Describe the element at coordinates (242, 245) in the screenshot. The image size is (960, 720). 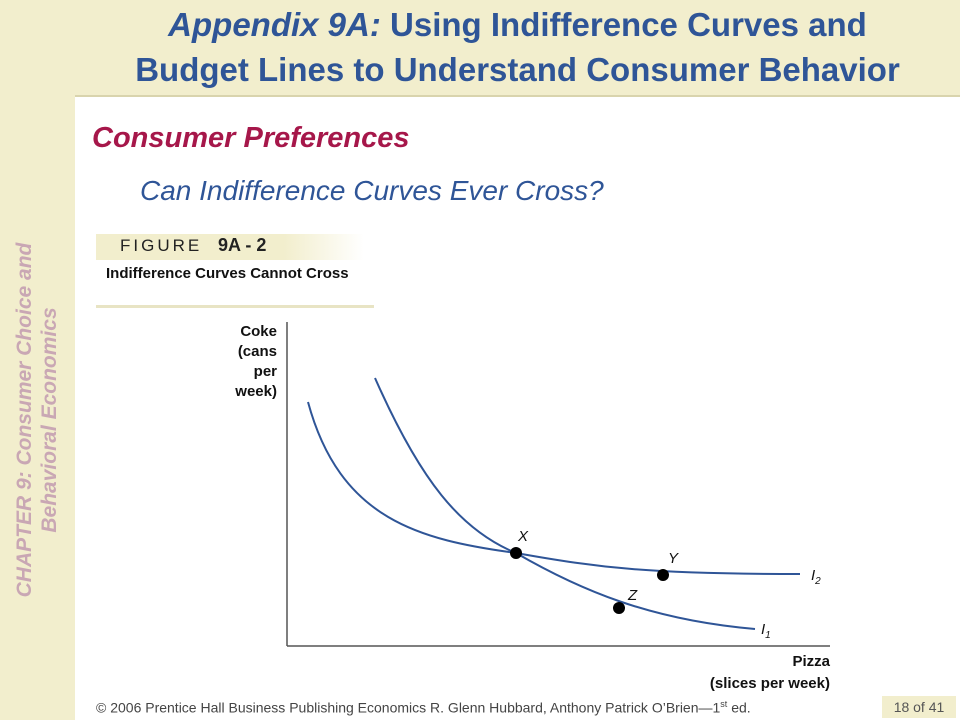
I see `figure-number: 9A - 2` at that location.